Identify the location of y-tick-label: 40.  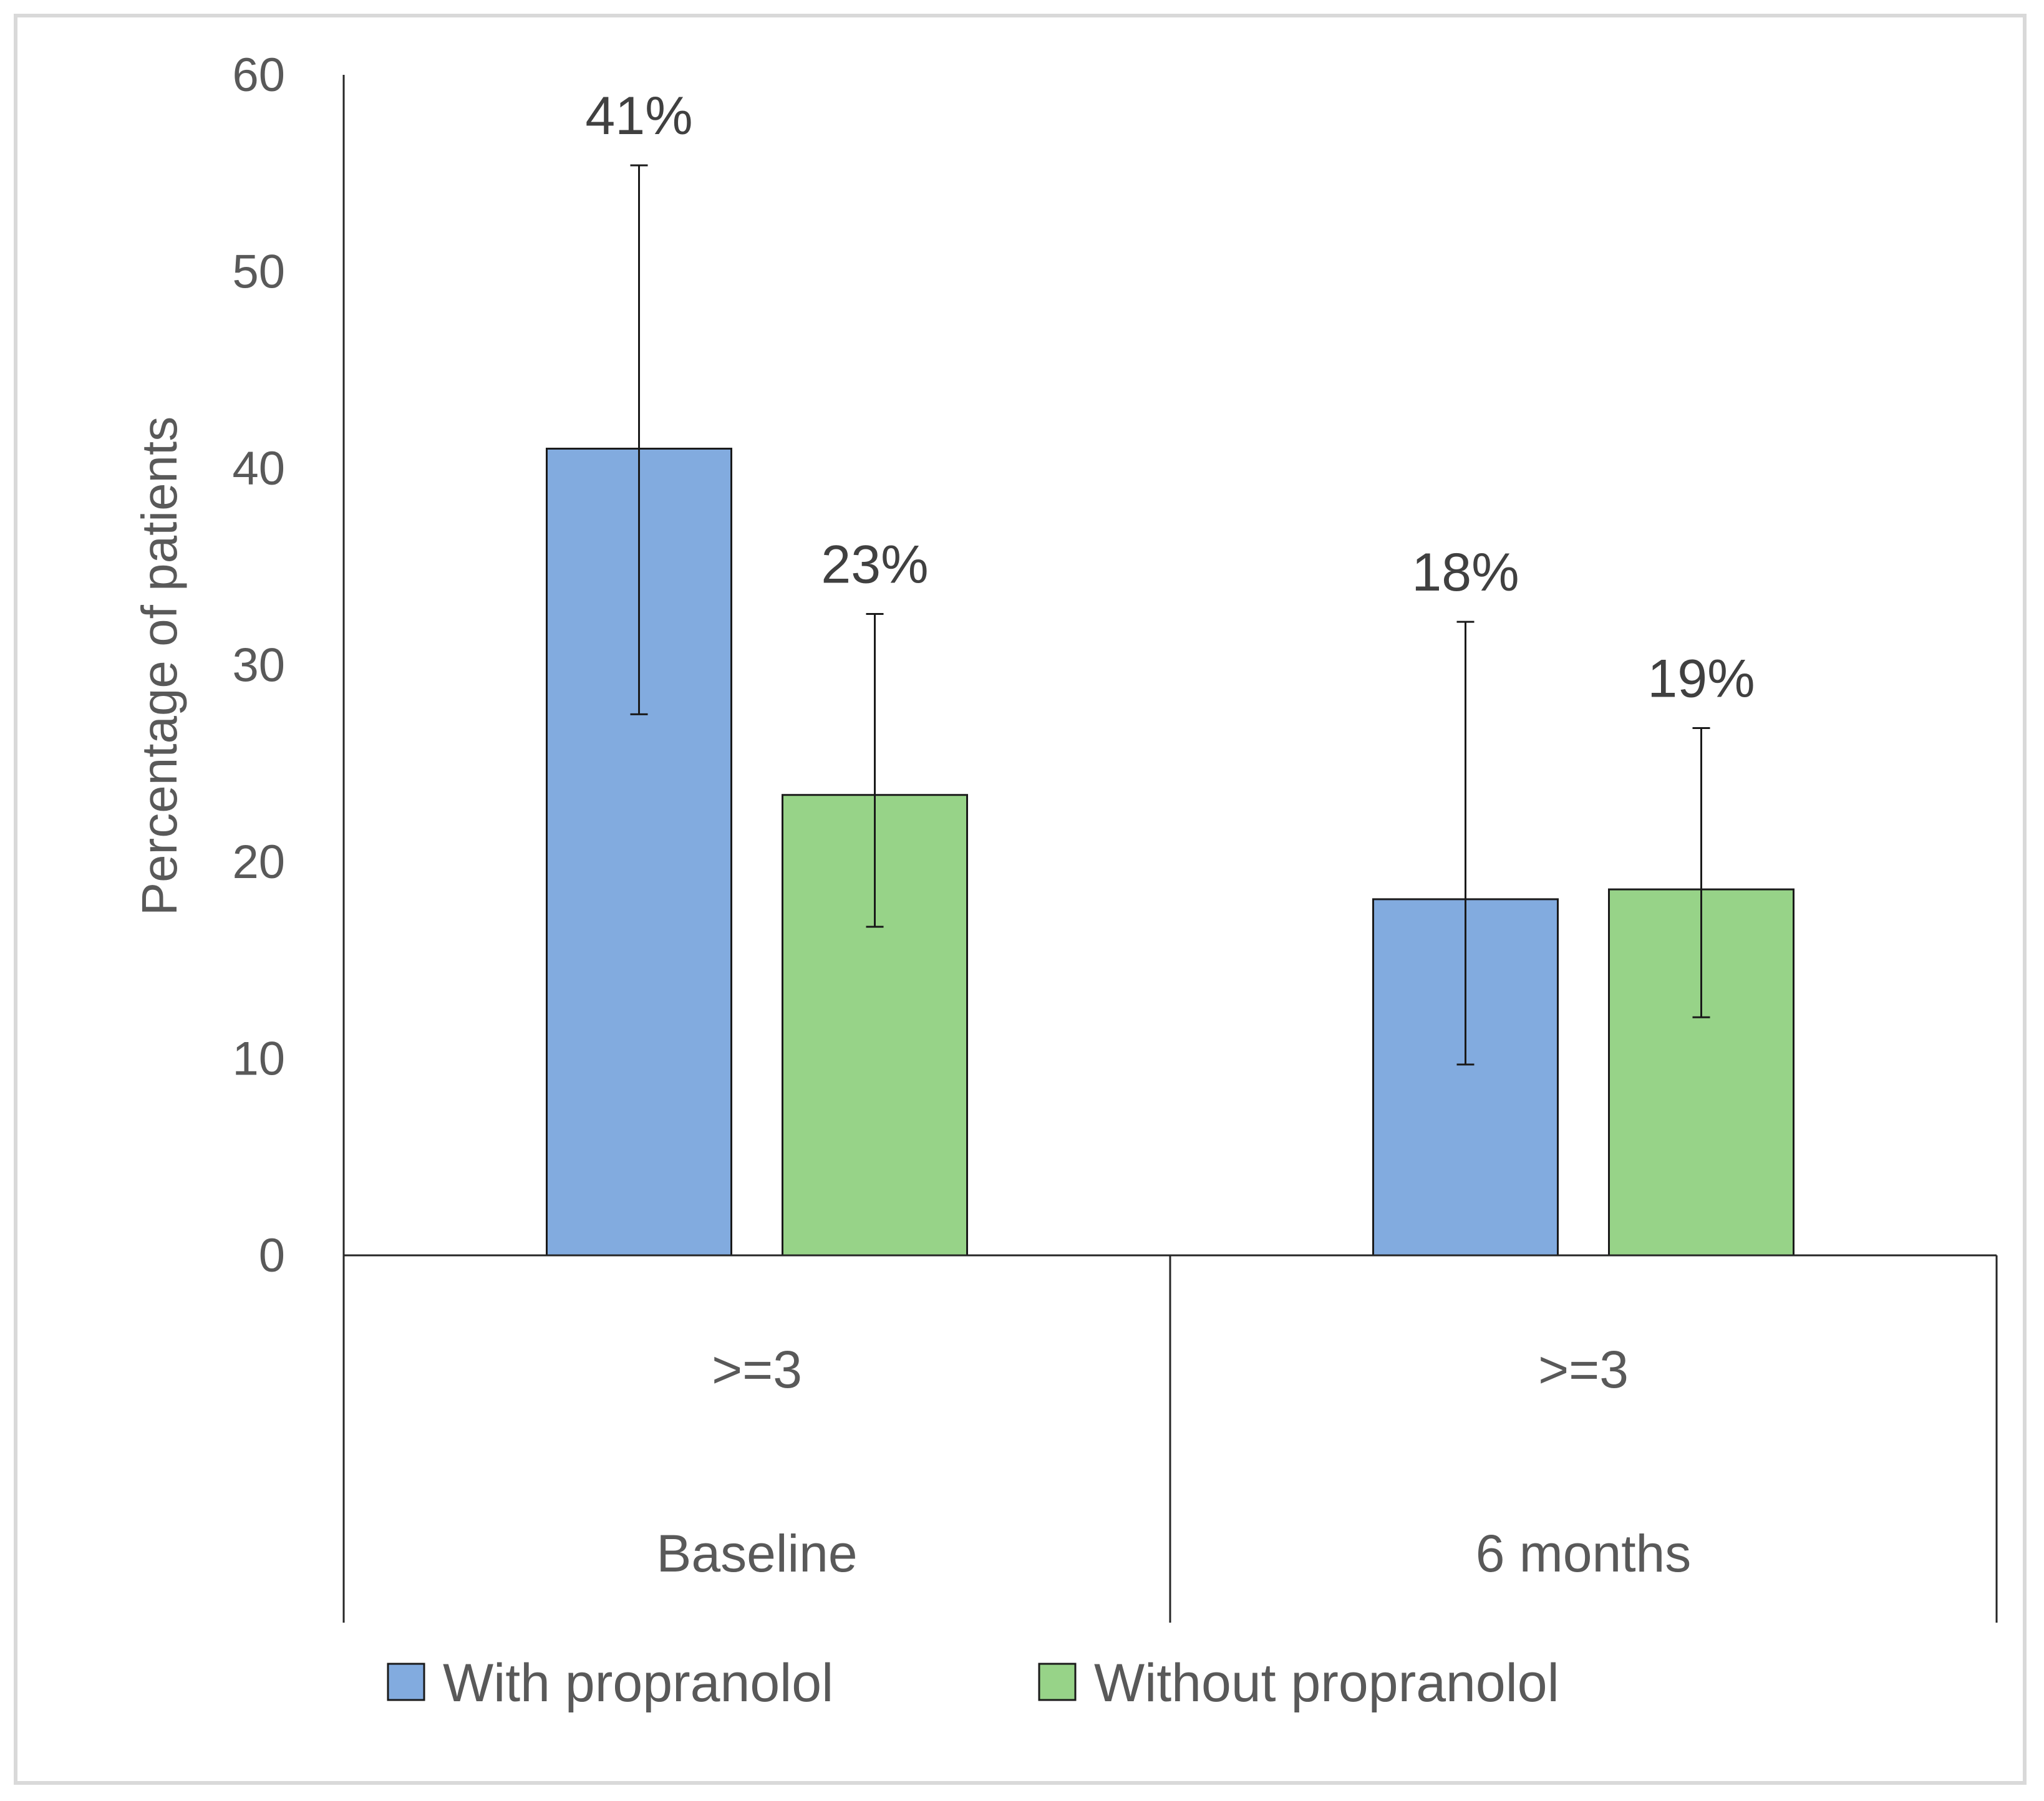
(258, 468).